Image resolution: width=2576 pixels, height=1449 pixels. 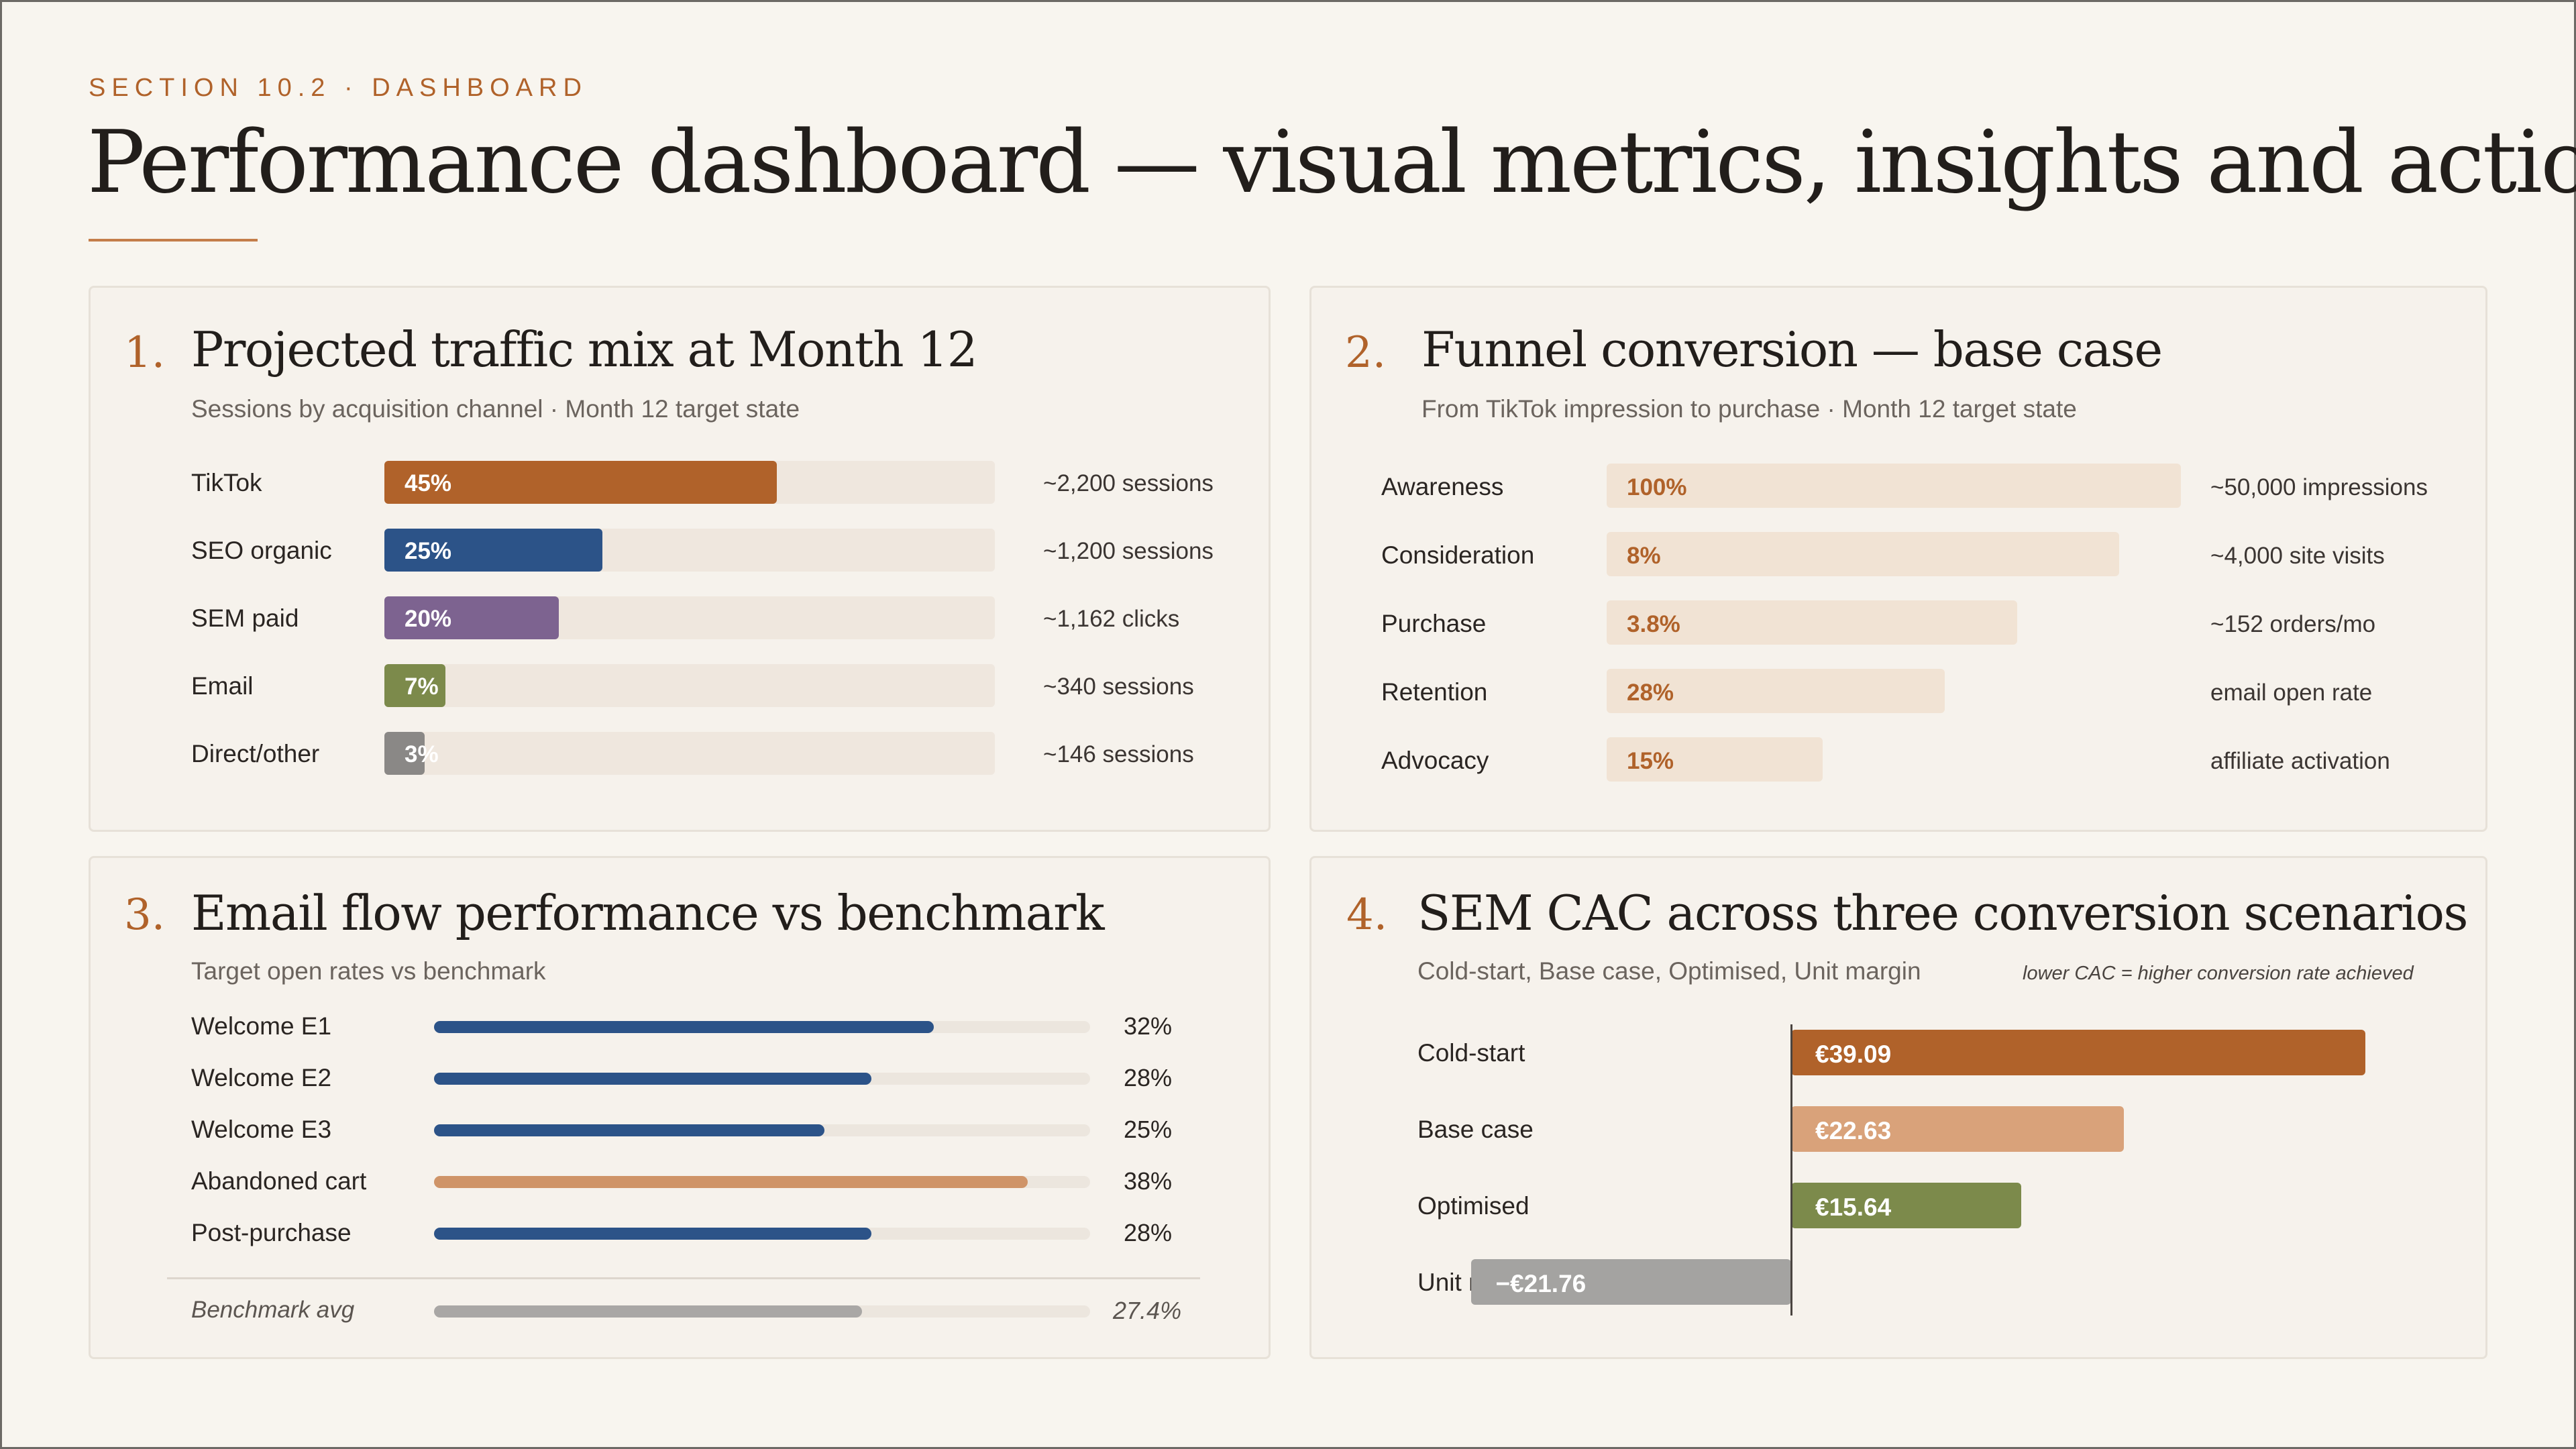 What do you see at coordinates (1853, 1130) in the screenshot?
I see `cac-value-label: €22.63` at bounding box center [1853, 1130].